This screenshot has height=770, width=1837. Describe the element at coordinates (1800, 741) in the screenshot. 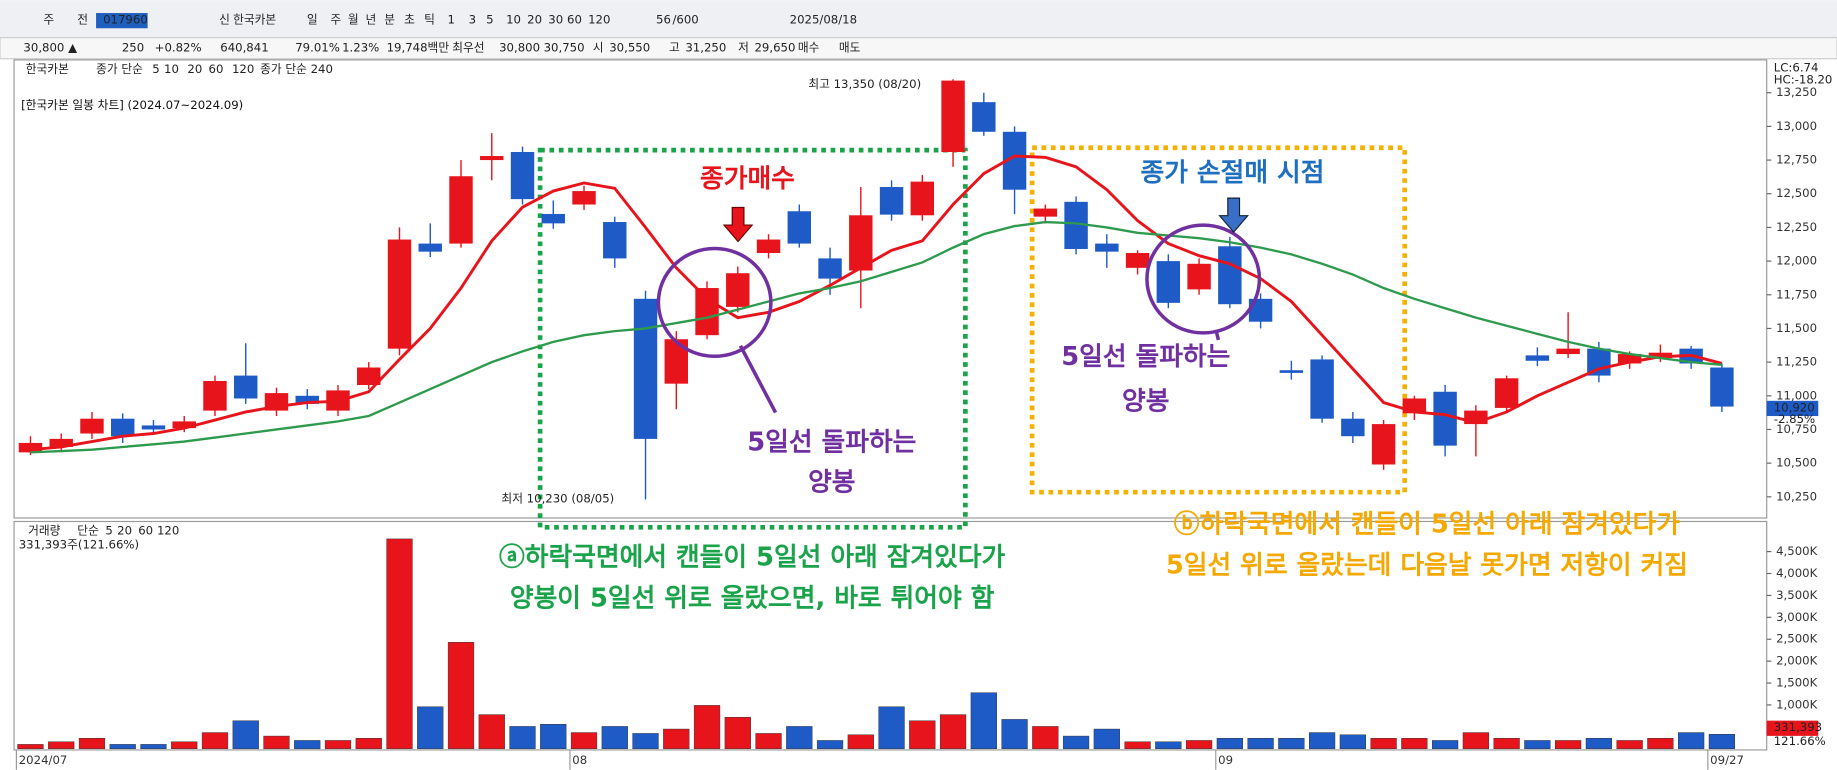

I see `side-label: 121.66%` at that location.